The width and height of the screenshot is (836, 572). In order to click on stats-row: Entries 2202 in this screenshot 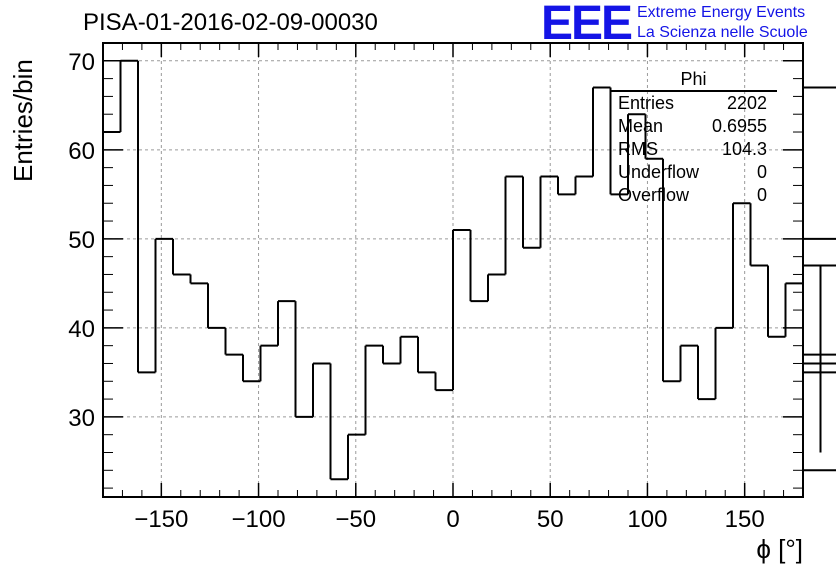, I will do `click(693, 103)`.